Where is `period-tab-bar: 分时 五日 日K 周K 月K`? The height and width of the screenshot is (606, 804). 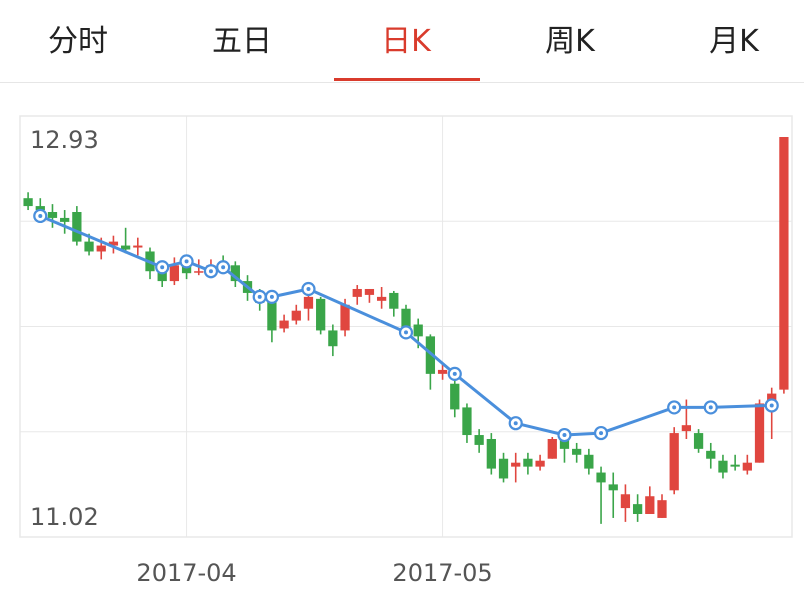
period-tab-bar: 分时 五日 日K 周K 月K is located at coordinates (402, 41).